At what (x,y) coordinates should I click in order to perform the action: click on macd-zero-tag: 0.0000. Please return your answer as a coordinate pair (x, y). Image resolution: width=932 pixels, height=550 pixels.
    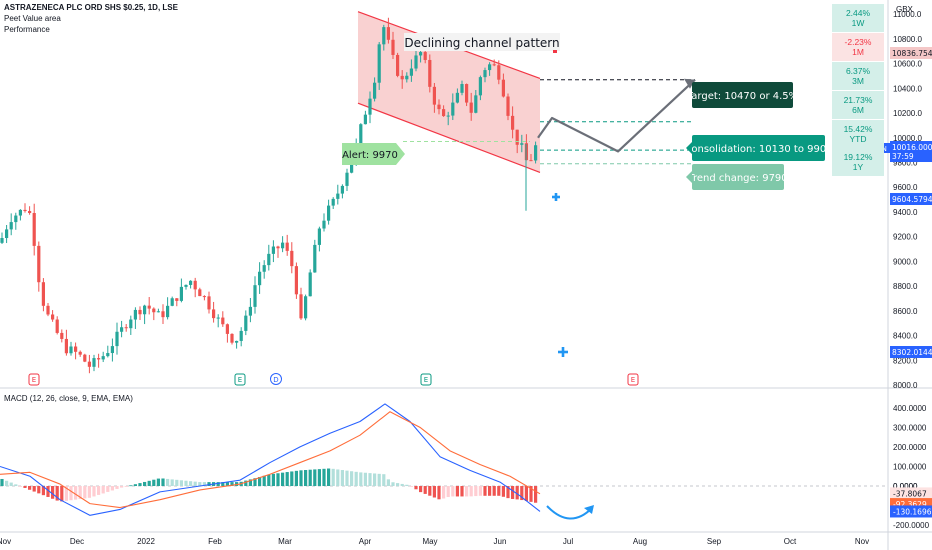
    Looking at the image, I should click on (905, 486).